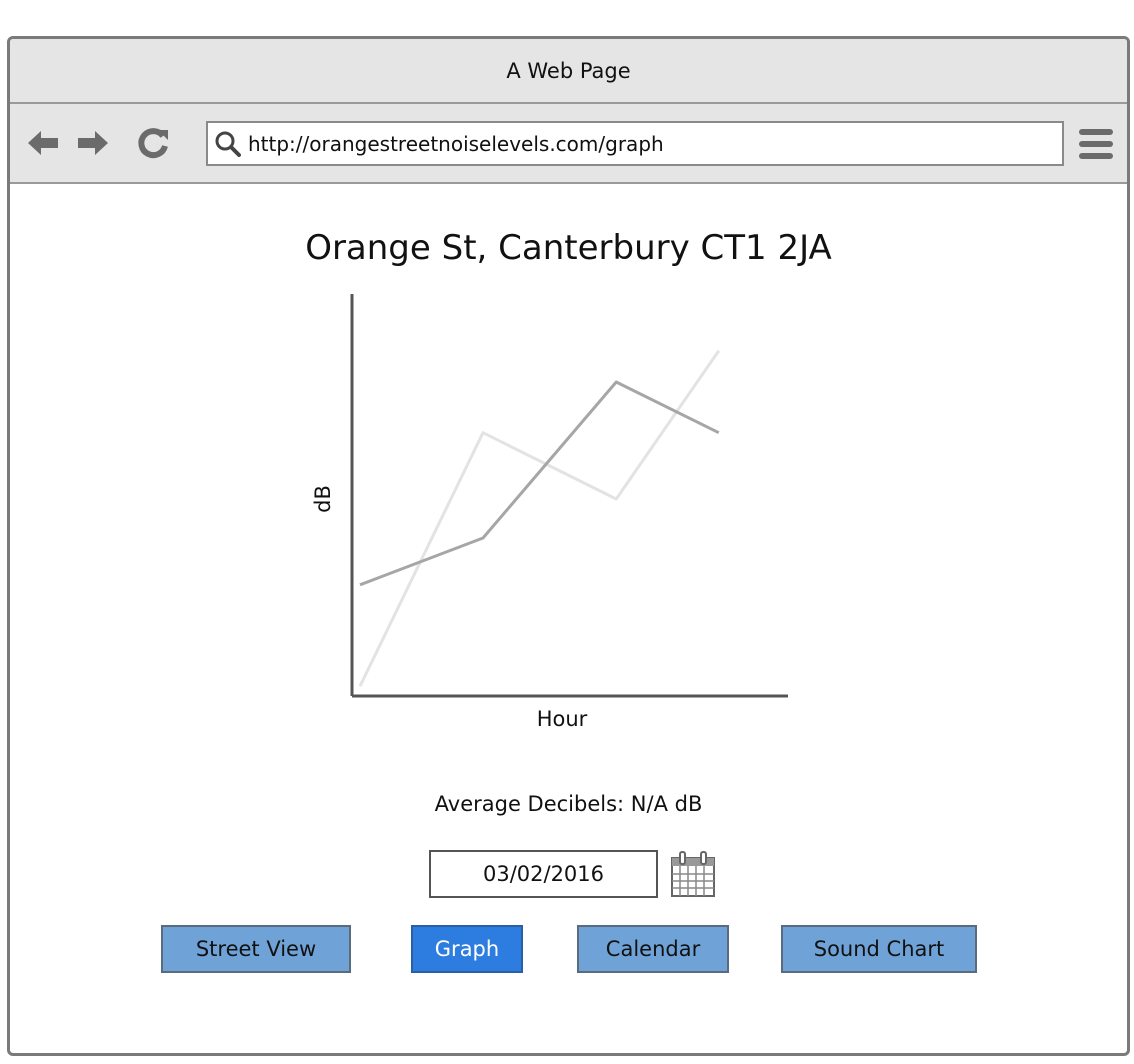  I want to click on window-titlebar: A Web Page, so click(568, 71).